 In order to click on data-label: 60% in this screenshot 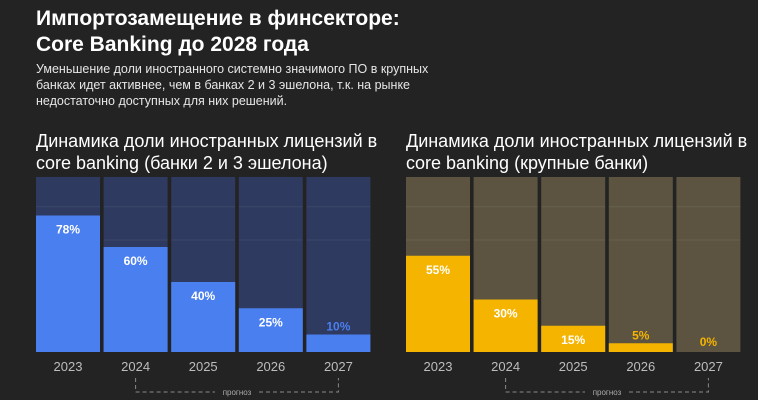, I will do `click(136, 261)`.